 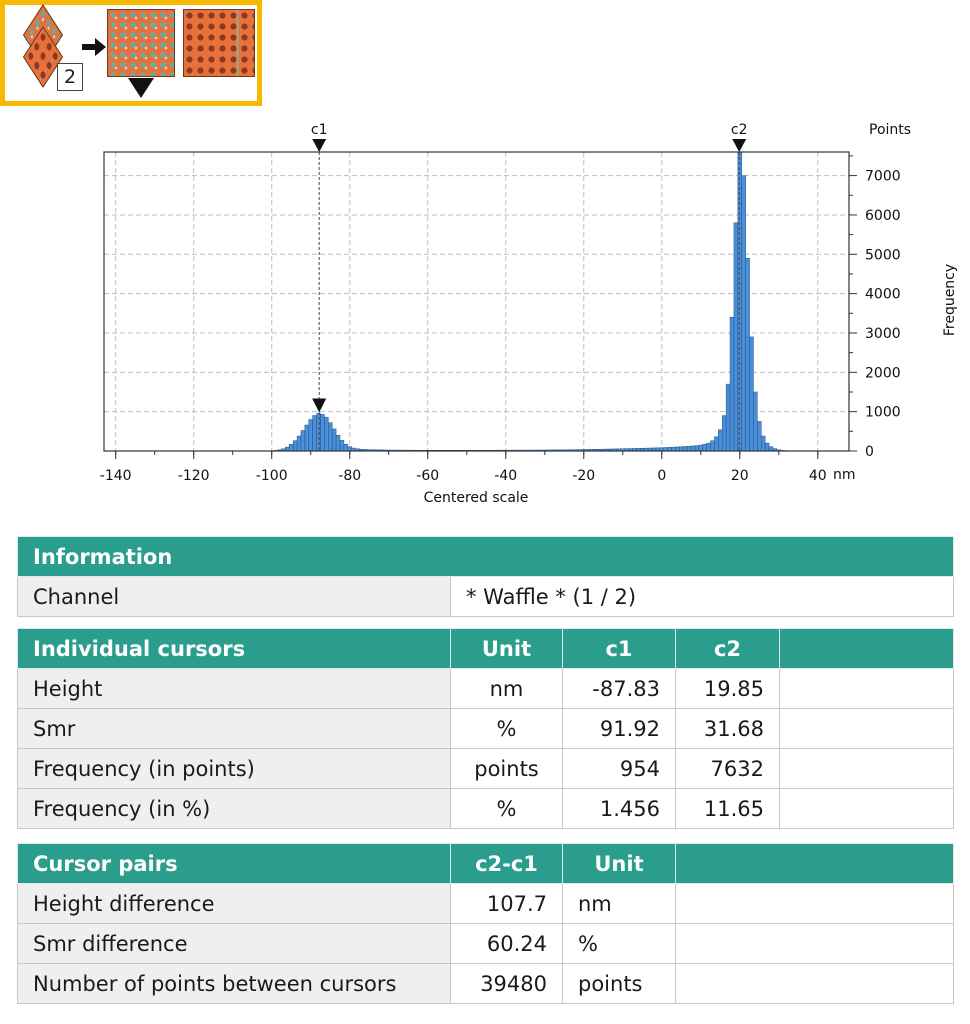 What do you see at coordinates (661, 476) in the screenshot?
I see `x-tick-label: 0` at bounding box center [661, 476].